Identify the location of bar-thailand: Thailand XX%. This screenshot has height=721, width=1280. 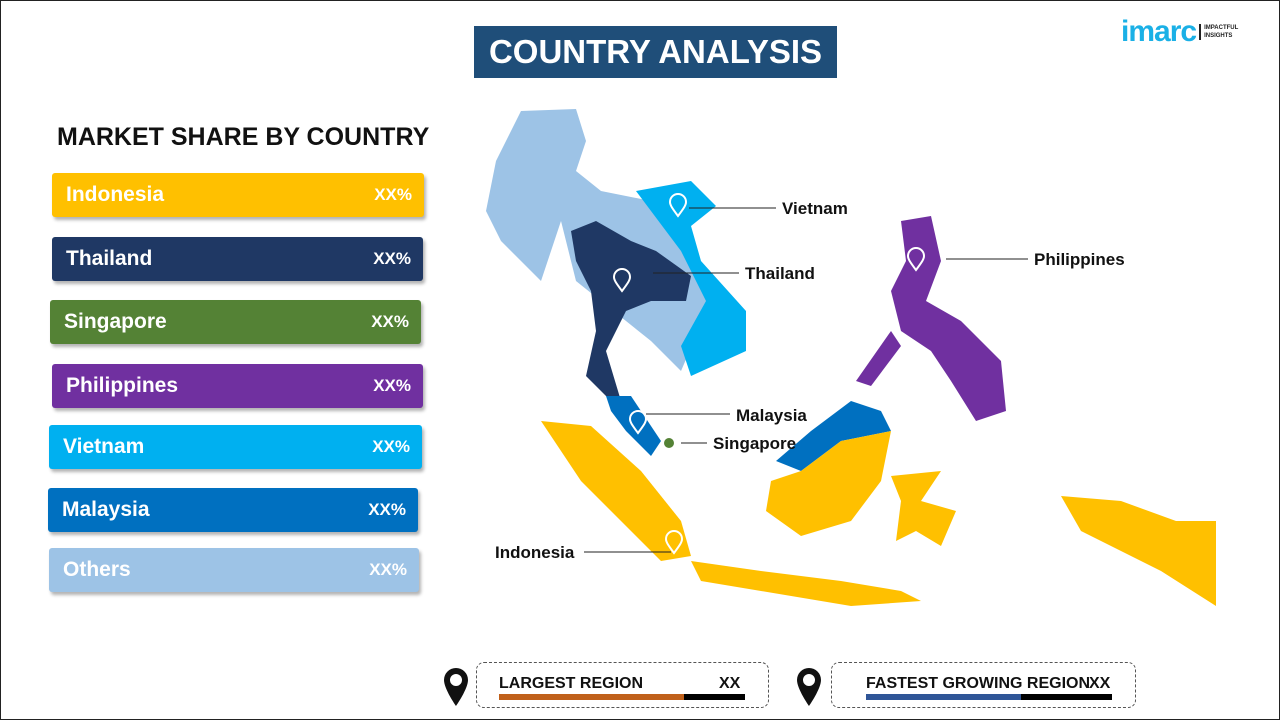
(237, 259).